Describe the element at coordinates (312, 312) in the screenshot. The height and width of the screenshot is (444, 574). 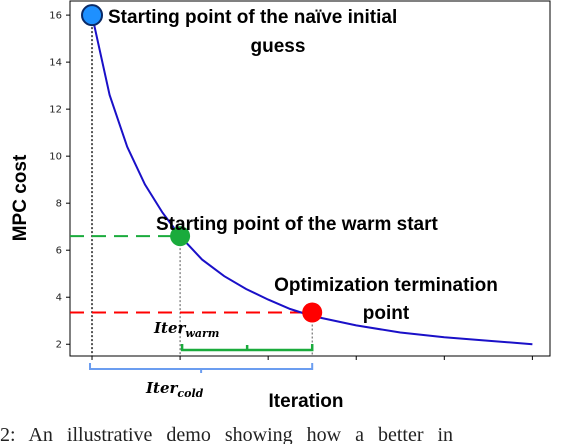
I see `termination-marker` at that location.